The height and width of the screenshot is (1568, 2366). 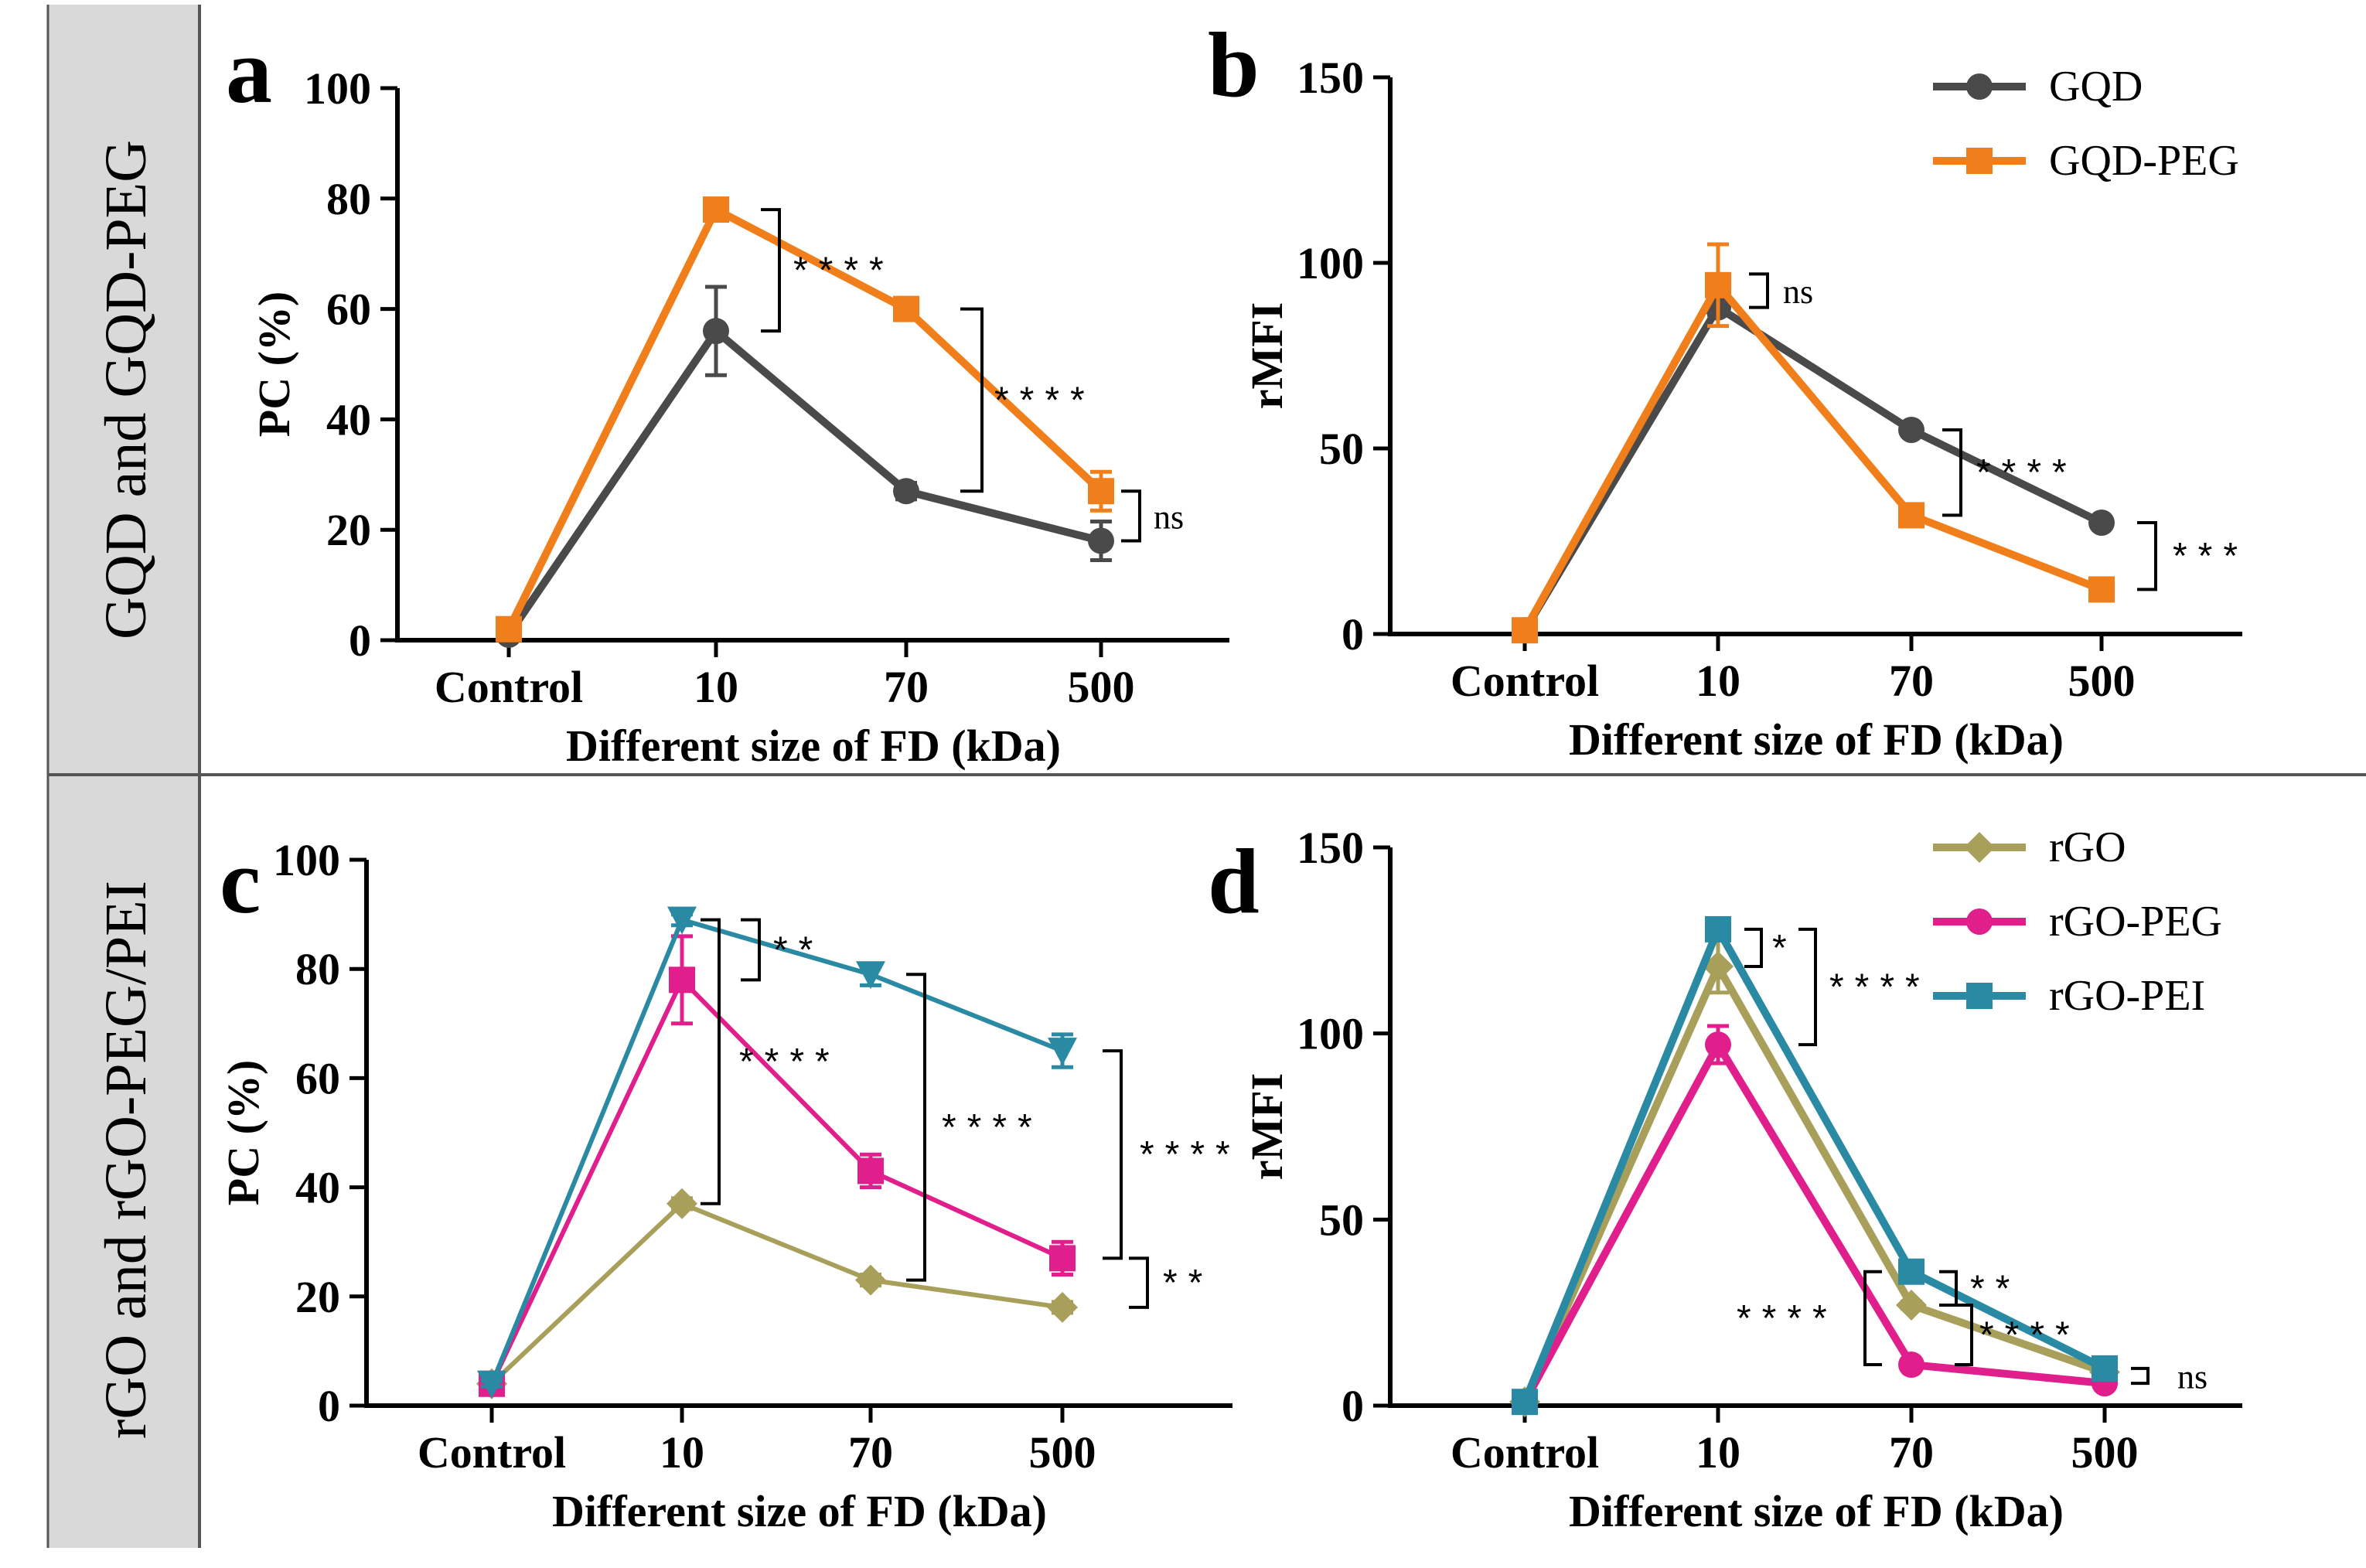 I want to click on row-label-panel-top, so click(x=124, y=390).